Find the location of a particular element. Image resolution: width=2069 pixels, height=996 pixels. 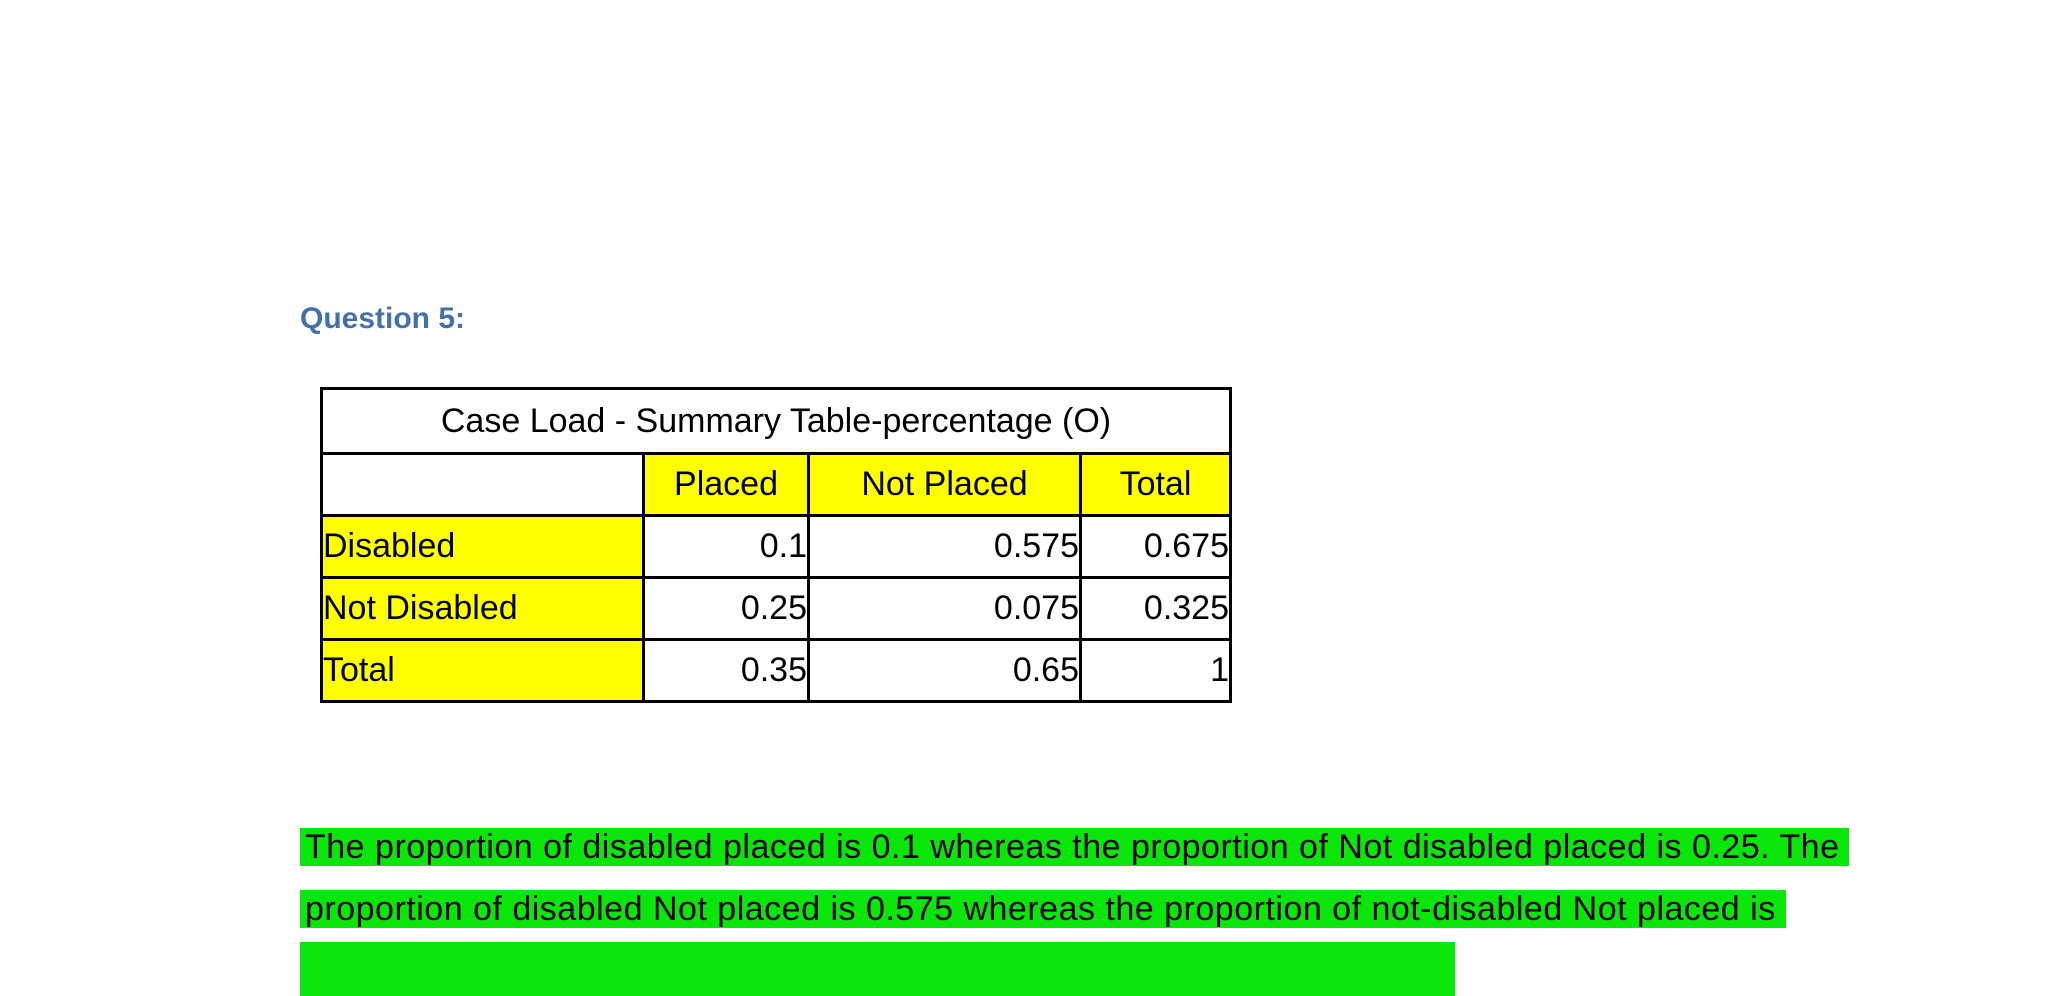

table-row-not-disabled: Not Disabled 0.25 0.075 0.325 is located at coordinates (776, 608).